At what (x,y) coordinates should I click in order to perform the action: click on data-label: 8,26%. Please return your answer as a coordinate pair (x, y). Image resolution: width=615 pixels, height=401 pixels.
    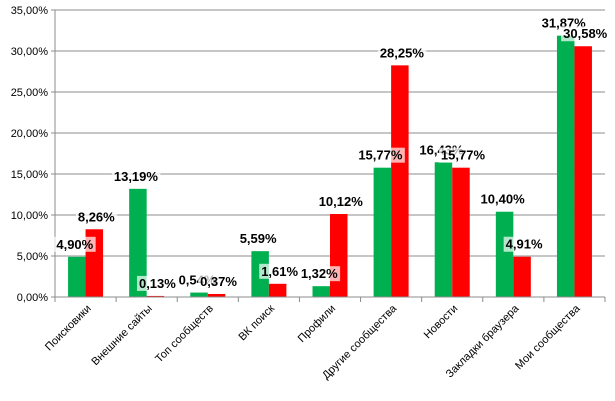
    Looking at the image, I should click on (96, 217).